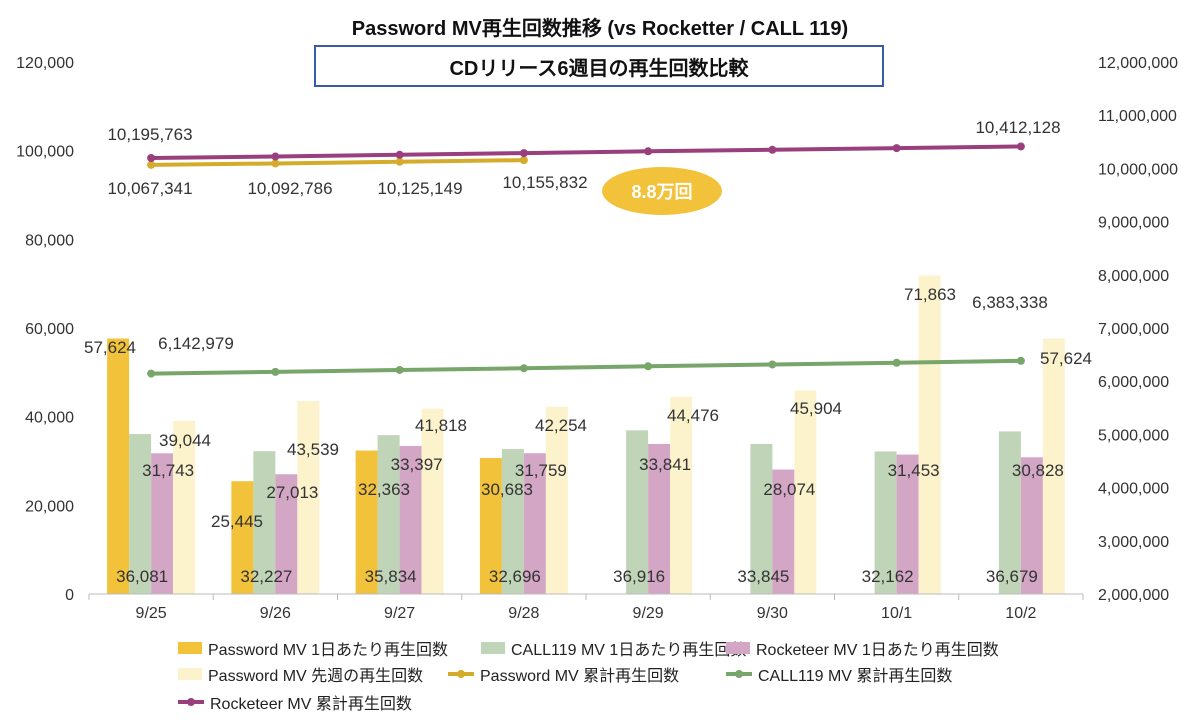 Image resolution: width=1200 pixels, height=728 pixels. Describe the element at coordinates (1038, 470) in the screenshot. I see `data-label: 30,828` at that location.